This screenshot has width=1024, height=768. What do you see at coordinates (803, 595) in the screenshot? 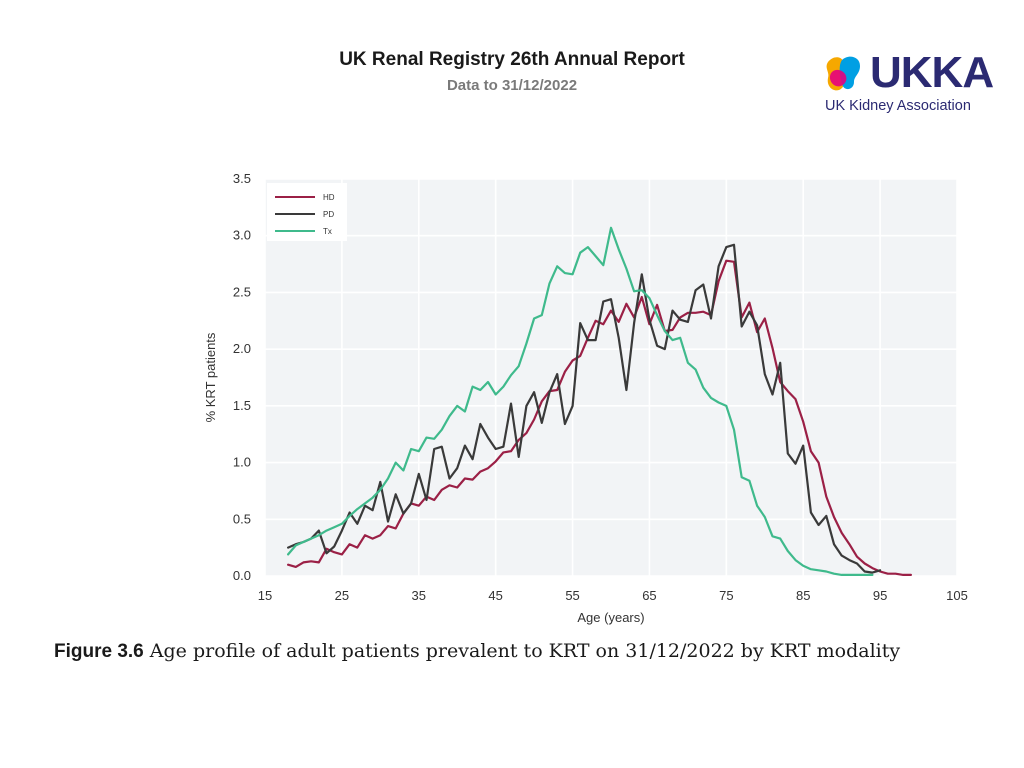
I see `x-tick-label: 85` at bounding box center [803, 595].